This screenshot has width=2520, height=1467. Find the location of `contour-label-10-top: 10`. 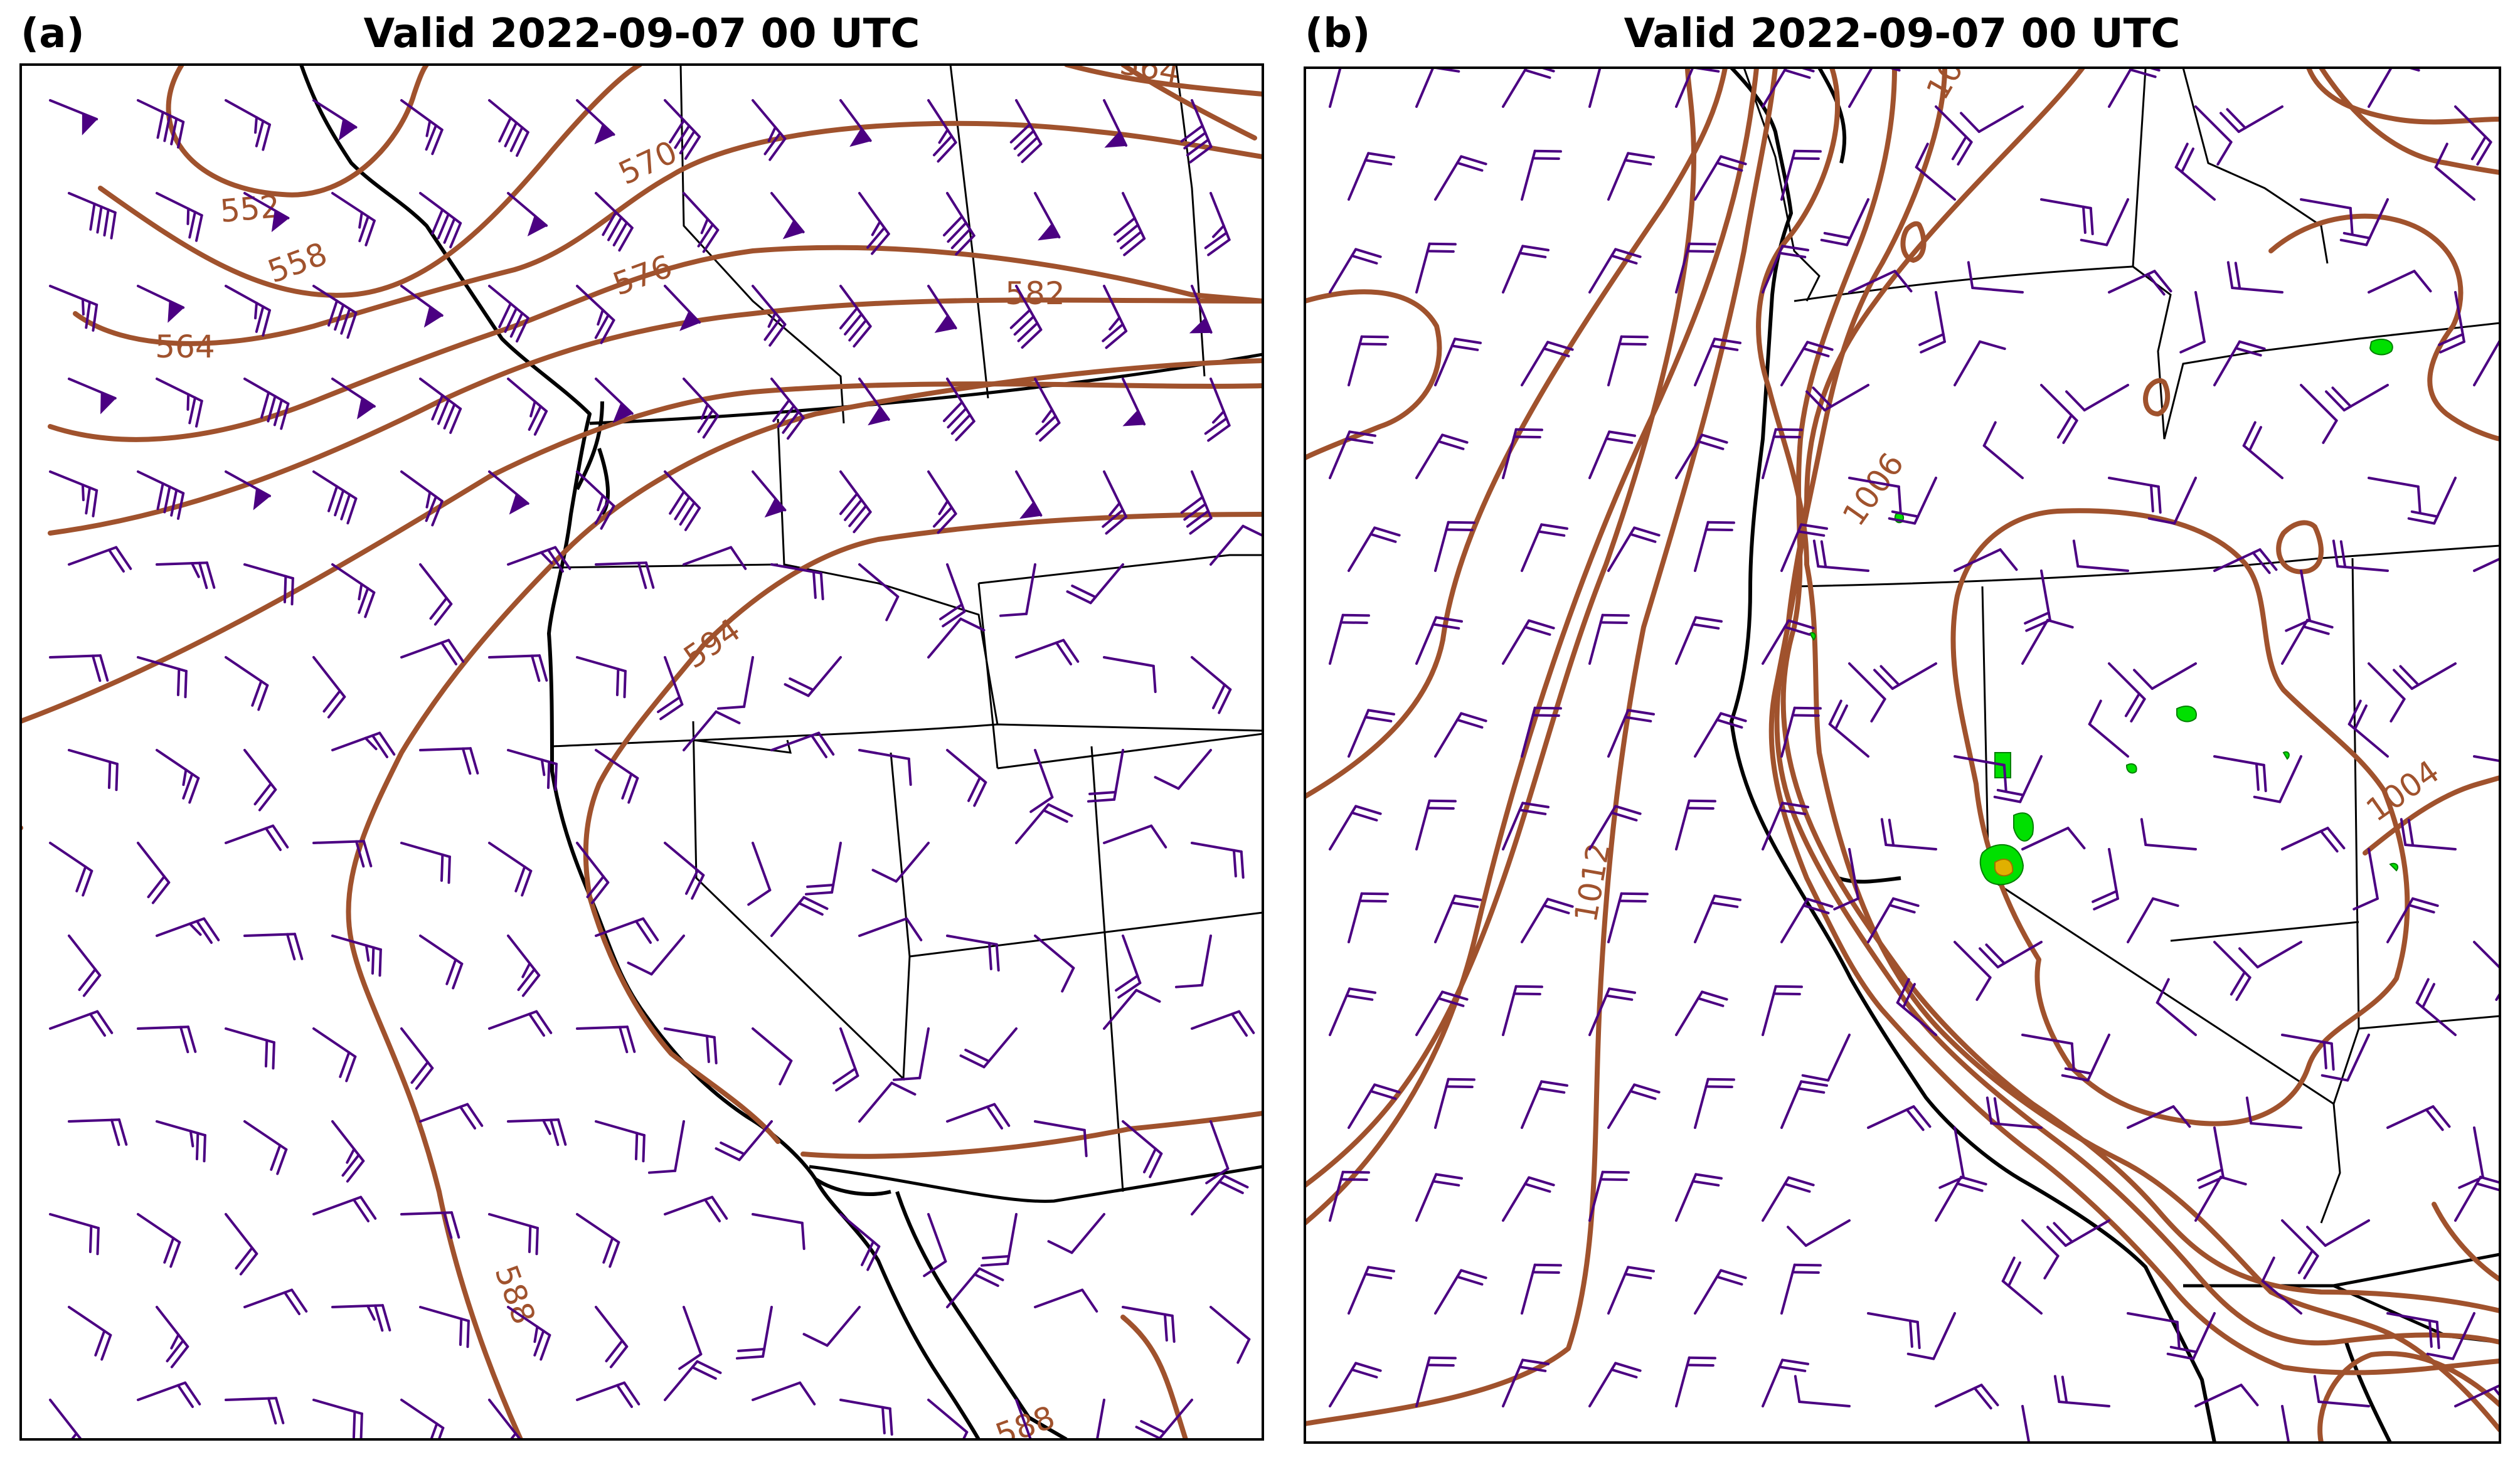

contour-label-10-top: 10 is located at coordinates (1944, 79).